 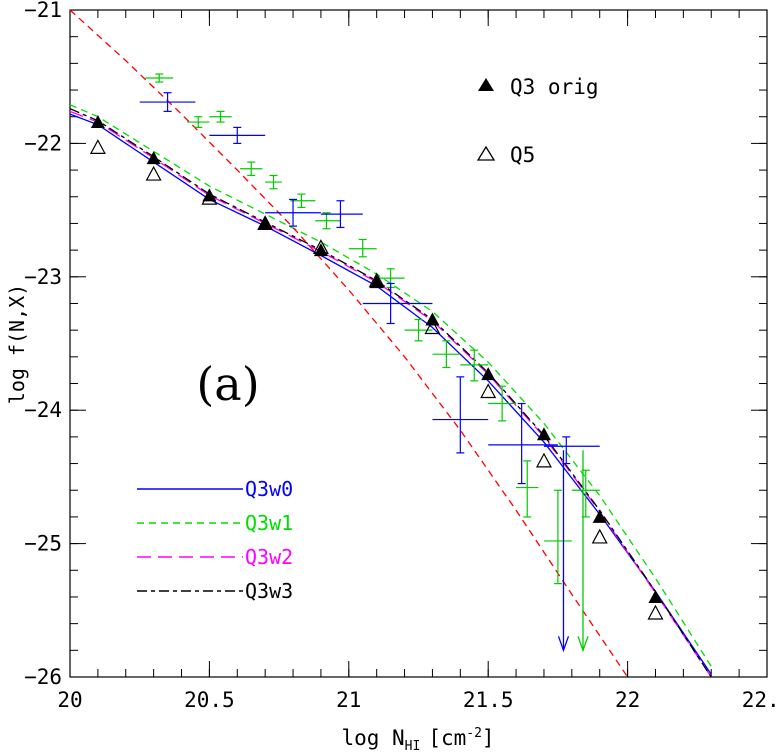 What do you see at coordinates (43, 410) in the screenshot?
I see `y-tick-label: −24` at bounding box center [43, 410].